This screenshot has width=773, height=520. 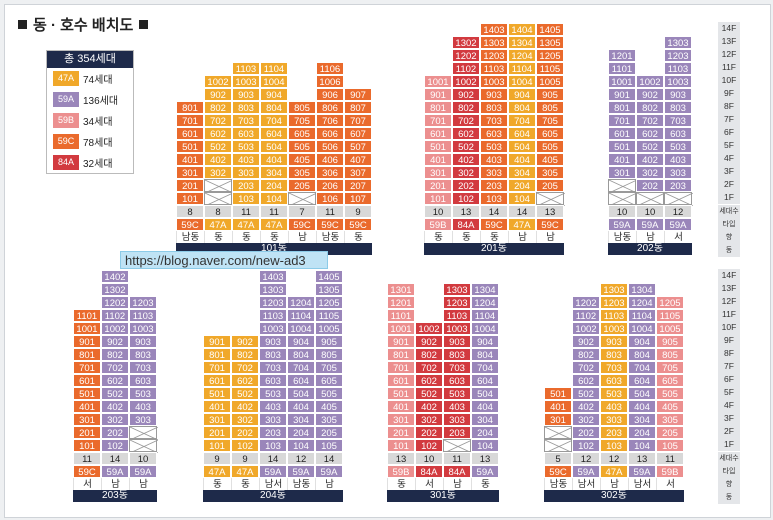 I want to click on legend-swatch: 59A, so click(x=66, y=99).